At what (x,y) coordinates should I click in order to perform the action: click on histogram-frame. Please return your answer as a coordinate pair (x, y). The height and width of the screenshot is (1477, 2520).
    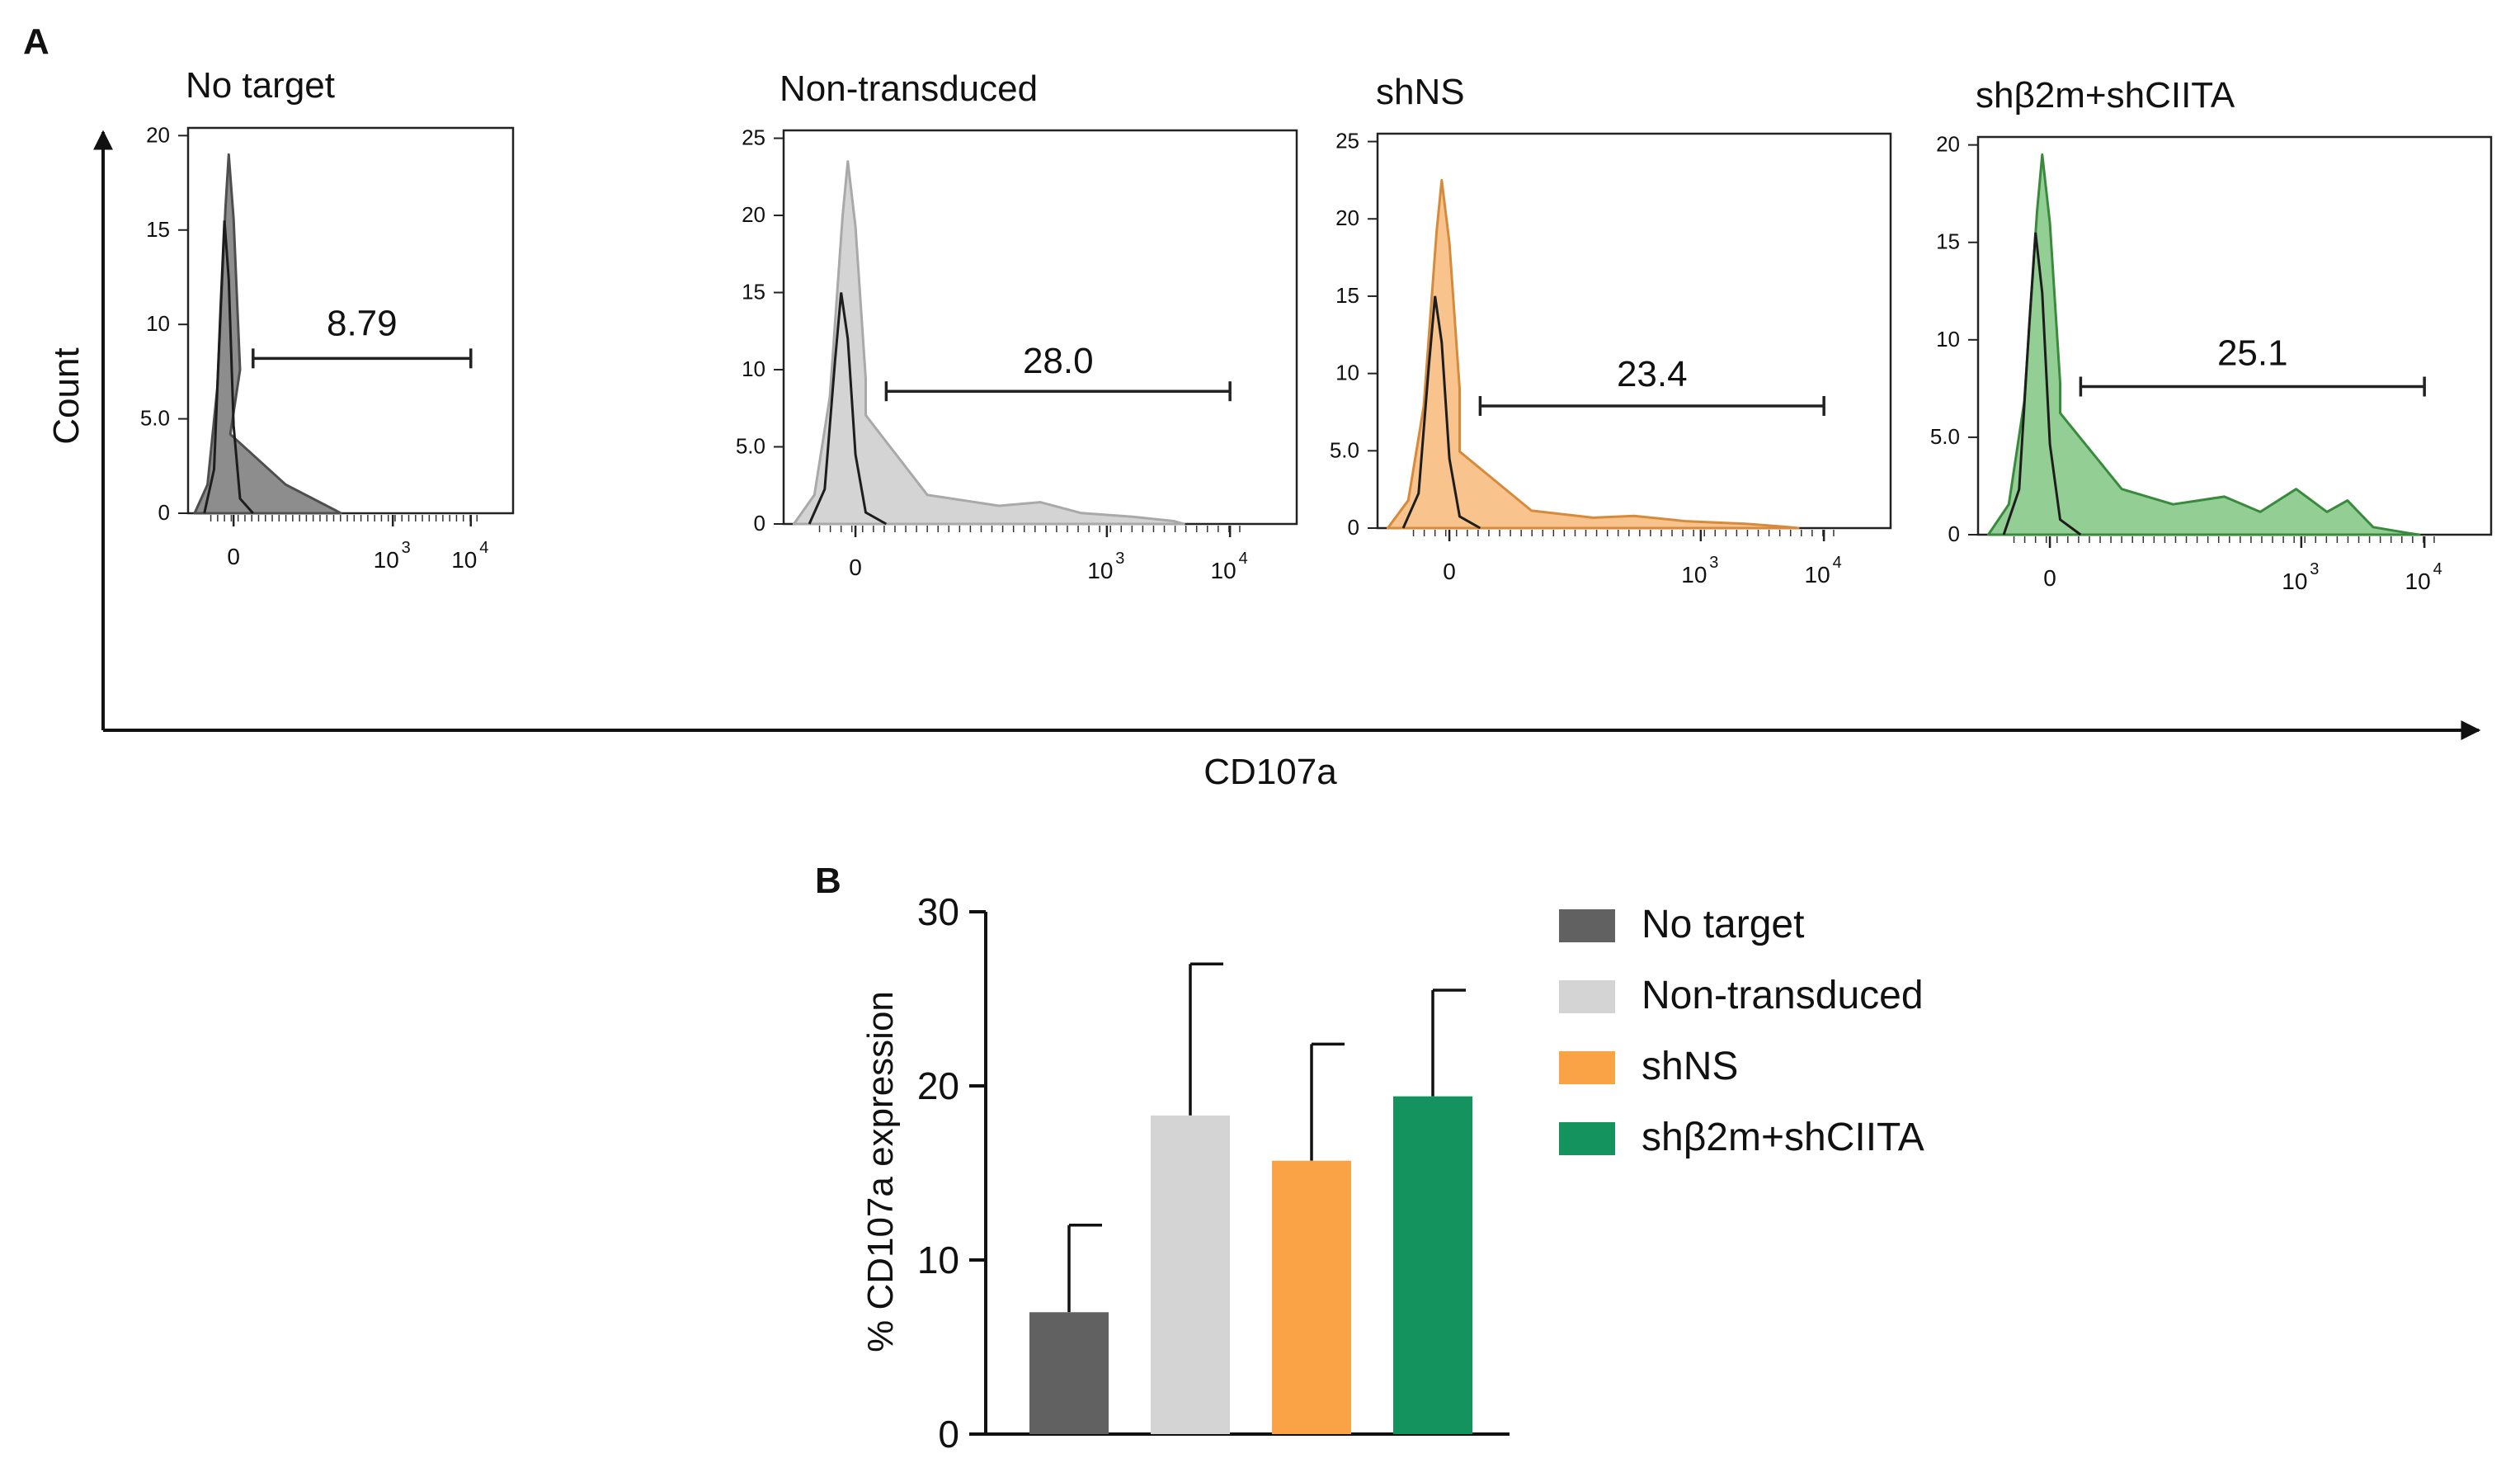
    Looking at the image, I should click on (350, 321).